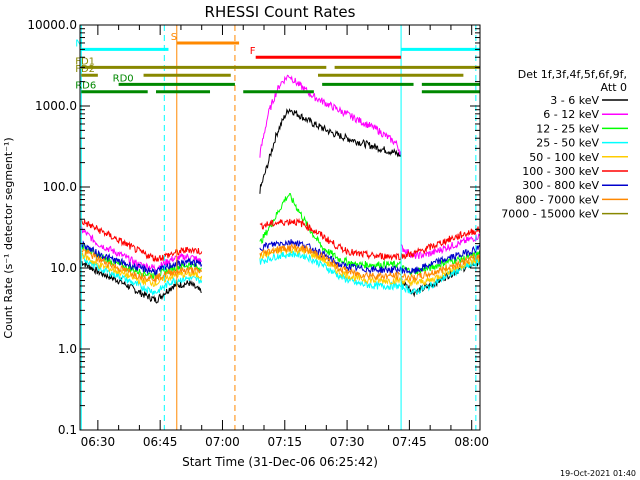 This screenshot has height=480, width=640. Describe the element at coordinates (572, 74) in the screenshot. I see `legend-header-line: Det 1f,3f,4f,5f,6f,9f,` at that location.